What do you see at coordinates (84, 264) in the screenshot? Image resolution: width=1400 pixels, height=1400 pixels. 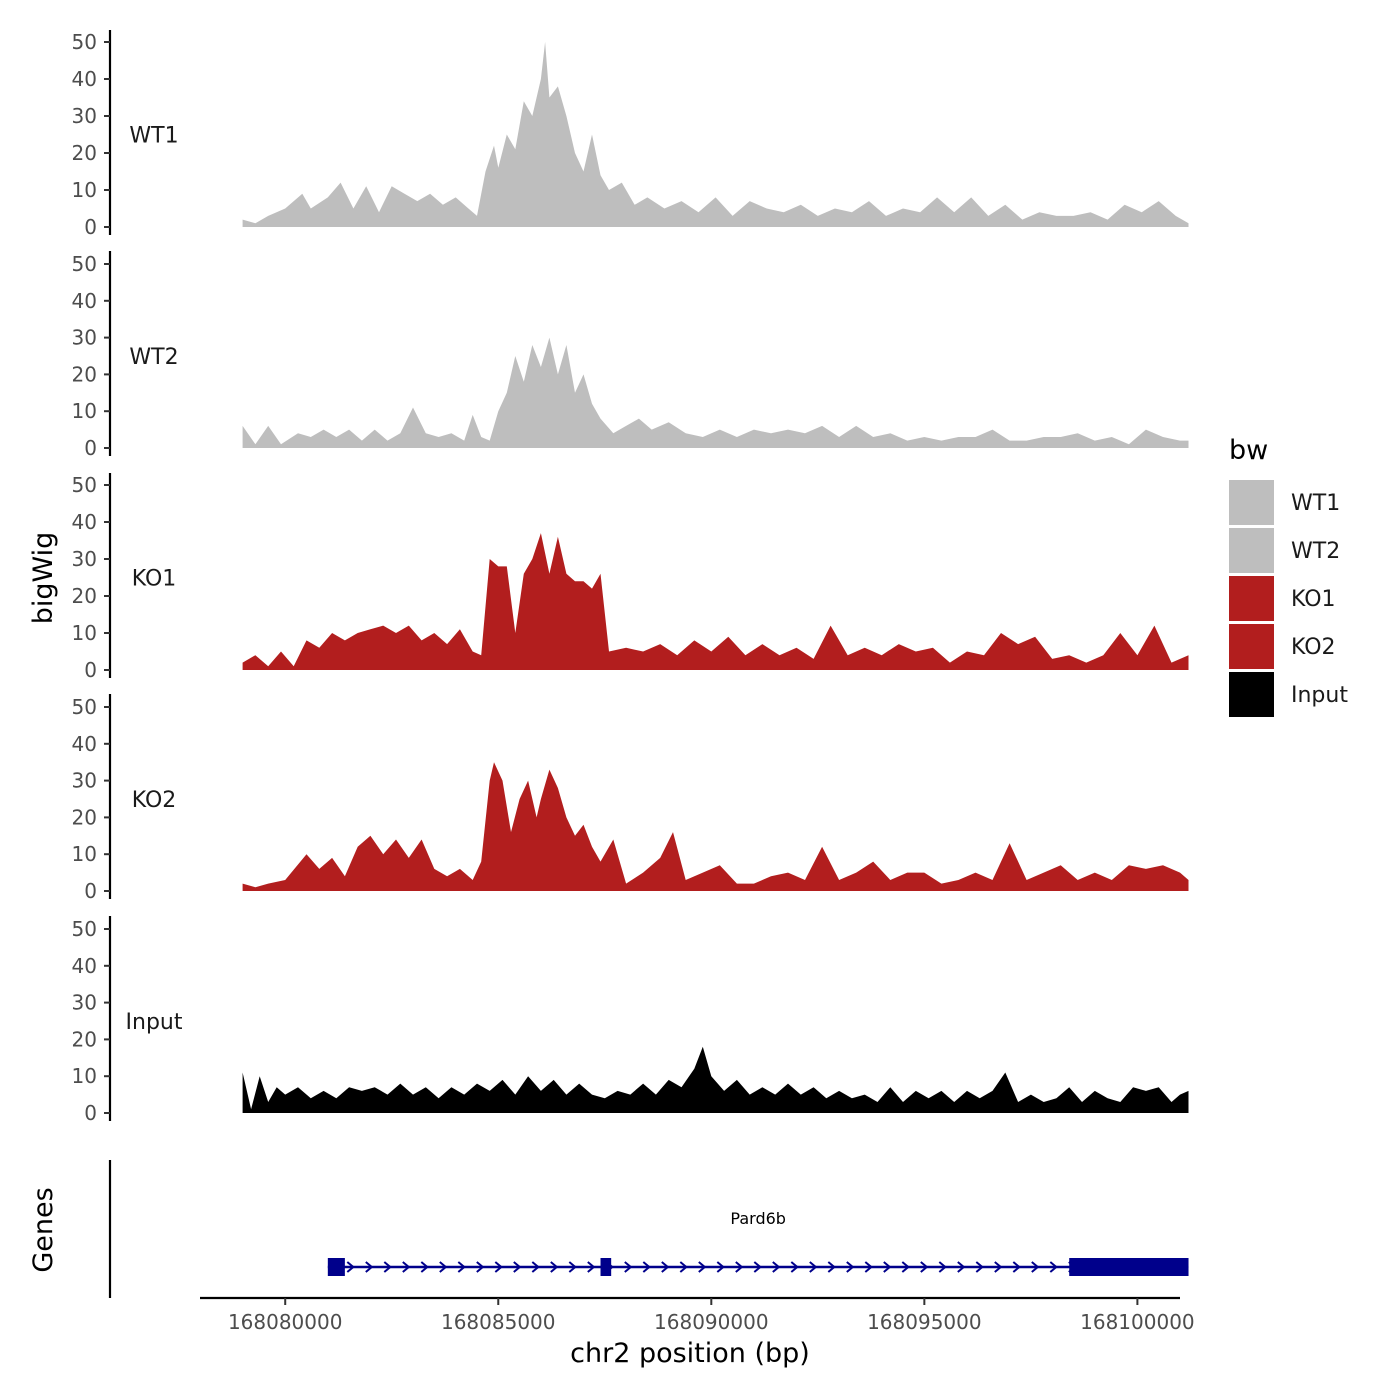 I see `y-tick-label-wt2-50: 50` at bounding box center [84, 264].